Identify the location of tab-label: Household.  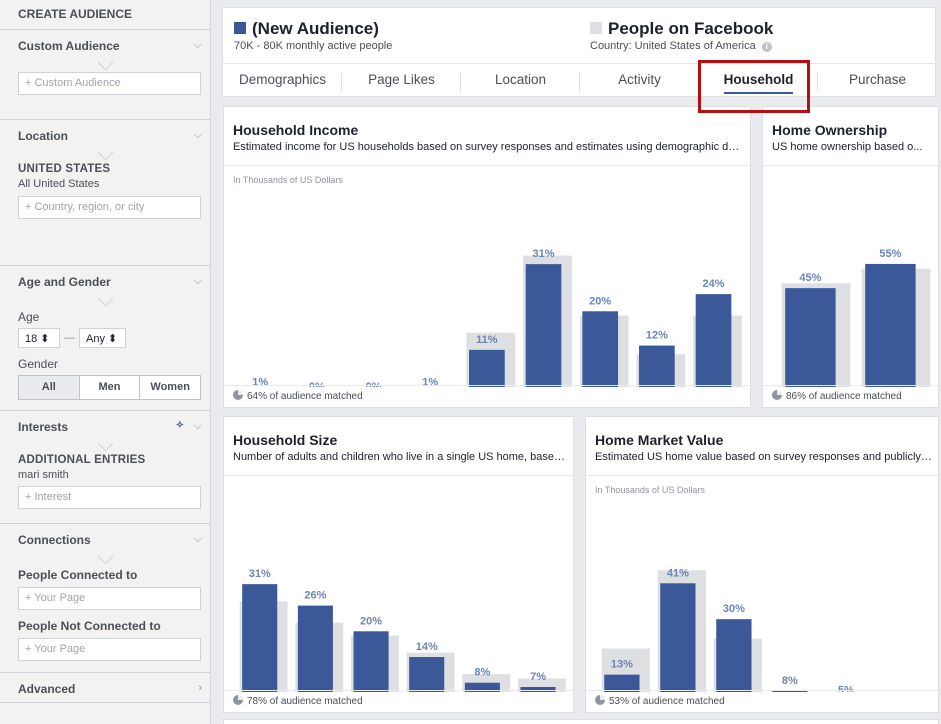
(758, 79).